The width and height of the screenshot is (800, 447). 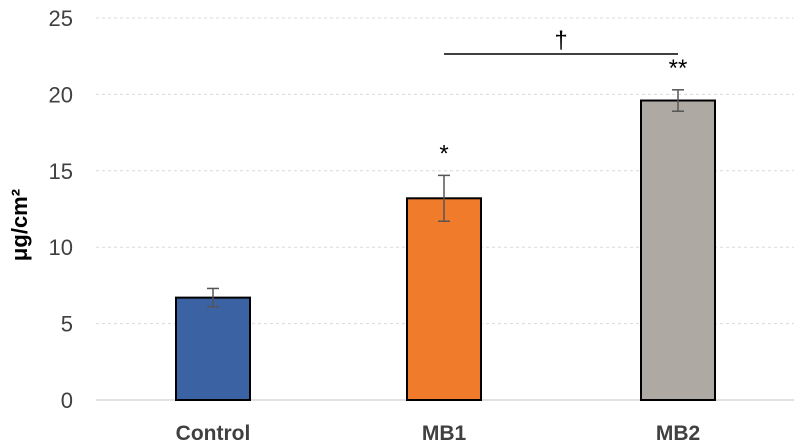 I want to click on y-tick-label-3: 15, so click(x=61, y=171).